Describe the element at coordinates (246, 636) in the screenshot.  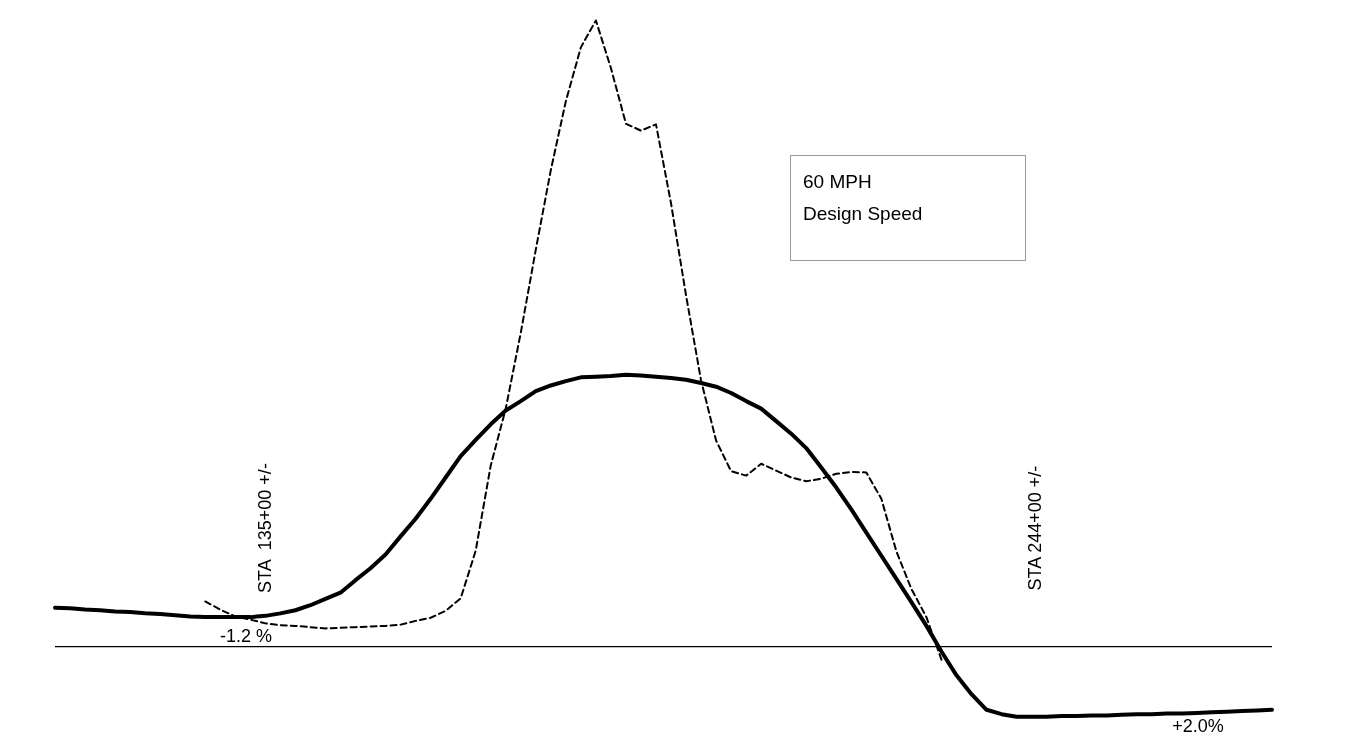
I see `annotation: -1.2 %` at that location.